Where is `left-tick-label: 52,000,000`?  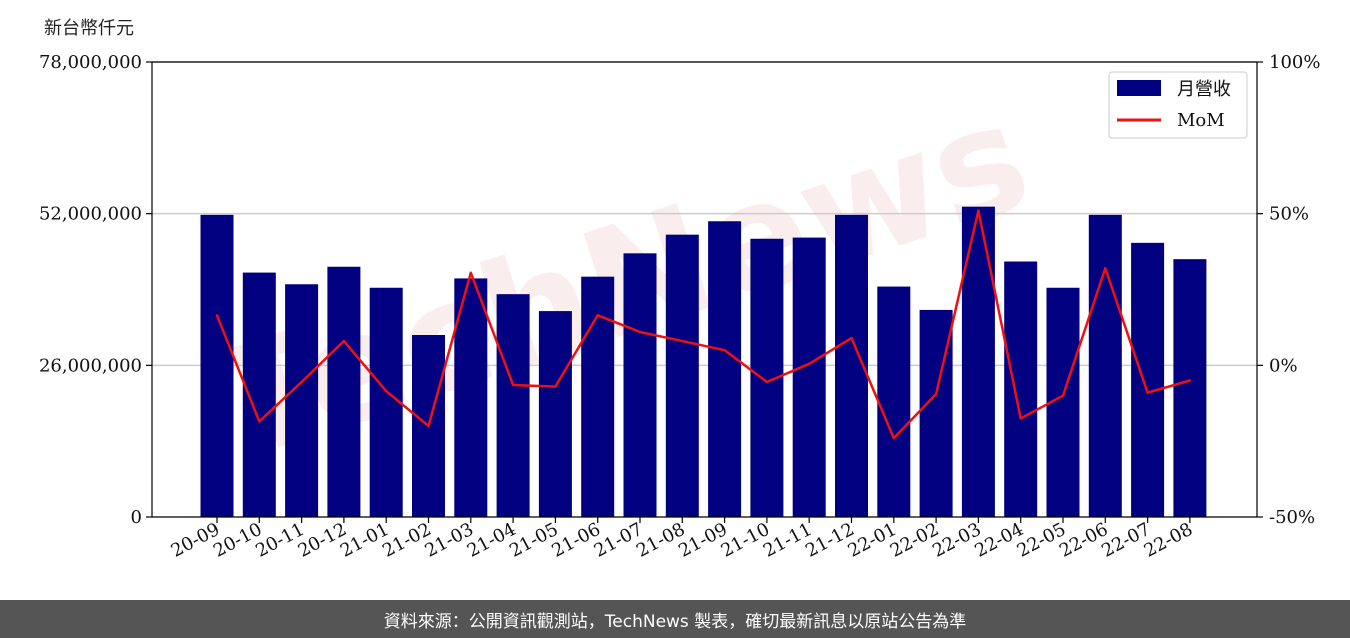 left-tick-label: 52,000,000 is located at coordinates (90, 214).